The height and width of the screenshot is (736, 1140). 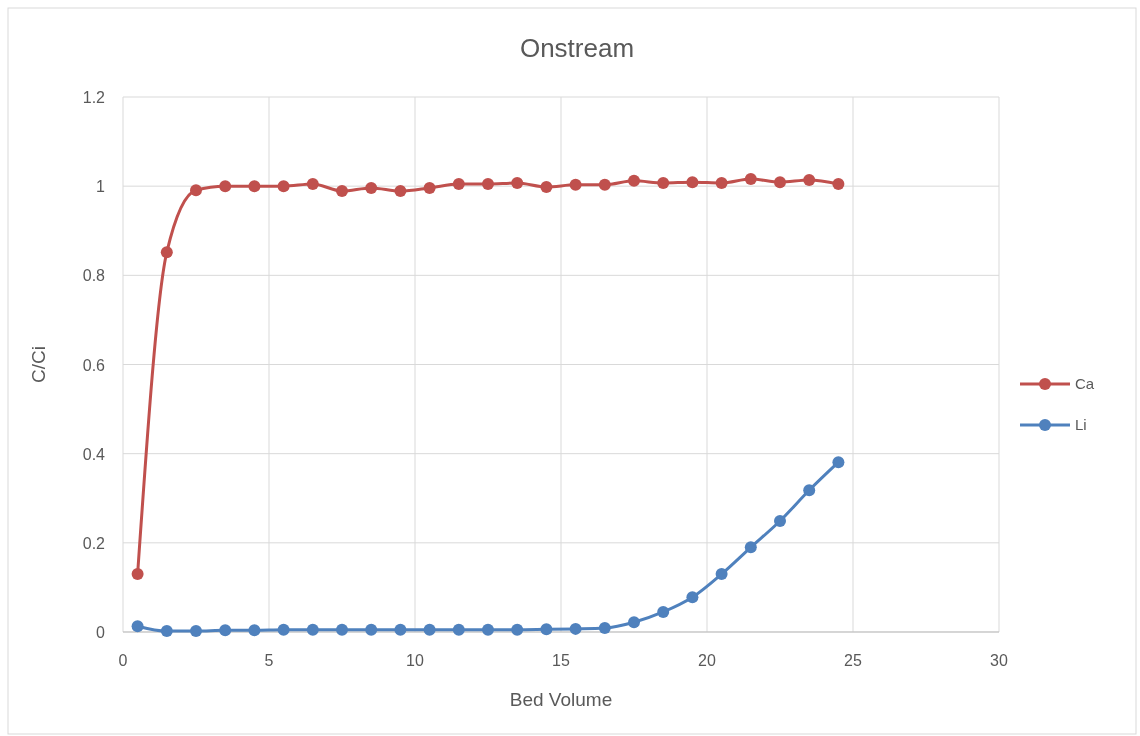 What do you see at coordinates (123, 660) in the screenshot?
I see `x-tick-label: 0` at bounding box center [123, 660].